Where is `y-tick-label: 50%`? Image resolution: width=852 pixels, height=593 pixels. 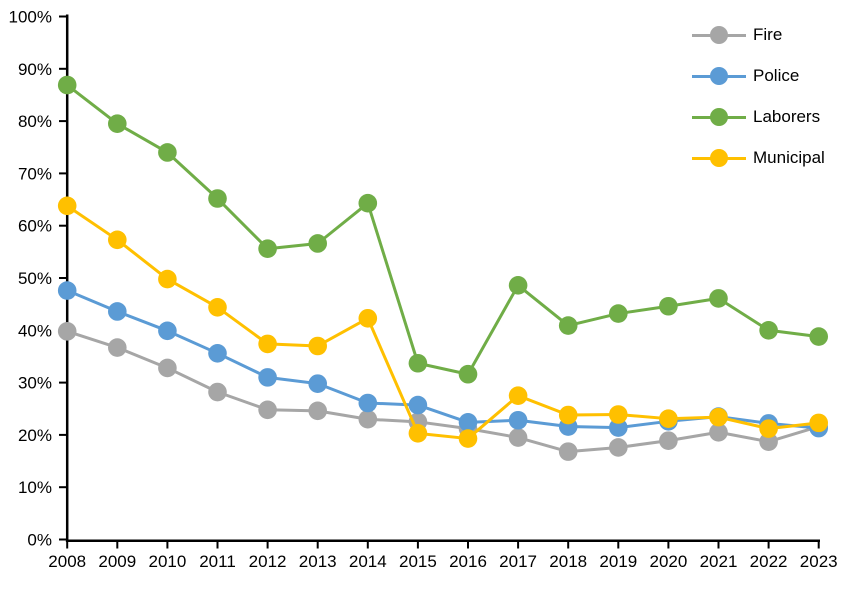 y-tick-label: 50% is located at coordinates (35, 278).